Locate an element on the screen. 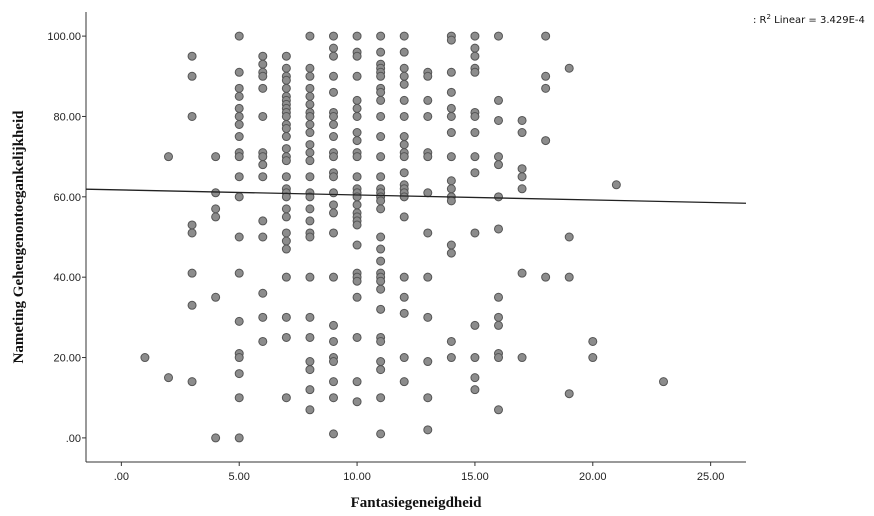 The width and height of the screenshot is (874, 516). y-axis-title: Nameting Geheugenontoegankelijkheid is located at coordinates (19, 237).